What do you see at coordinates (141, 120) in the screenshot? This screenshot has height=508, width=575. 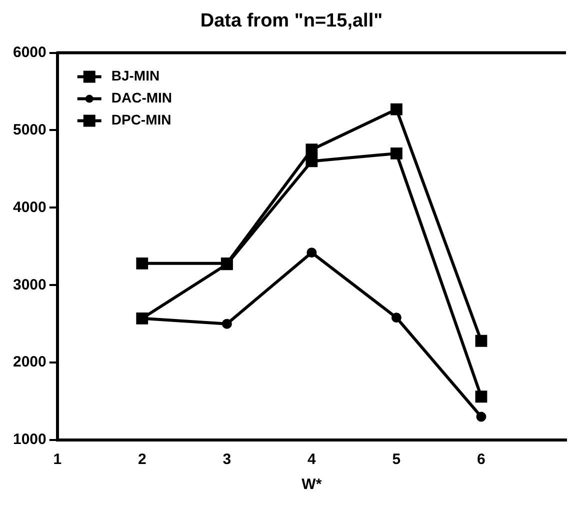 I see `legend-label: DPC-MIN` at bounding box center [141, 120].